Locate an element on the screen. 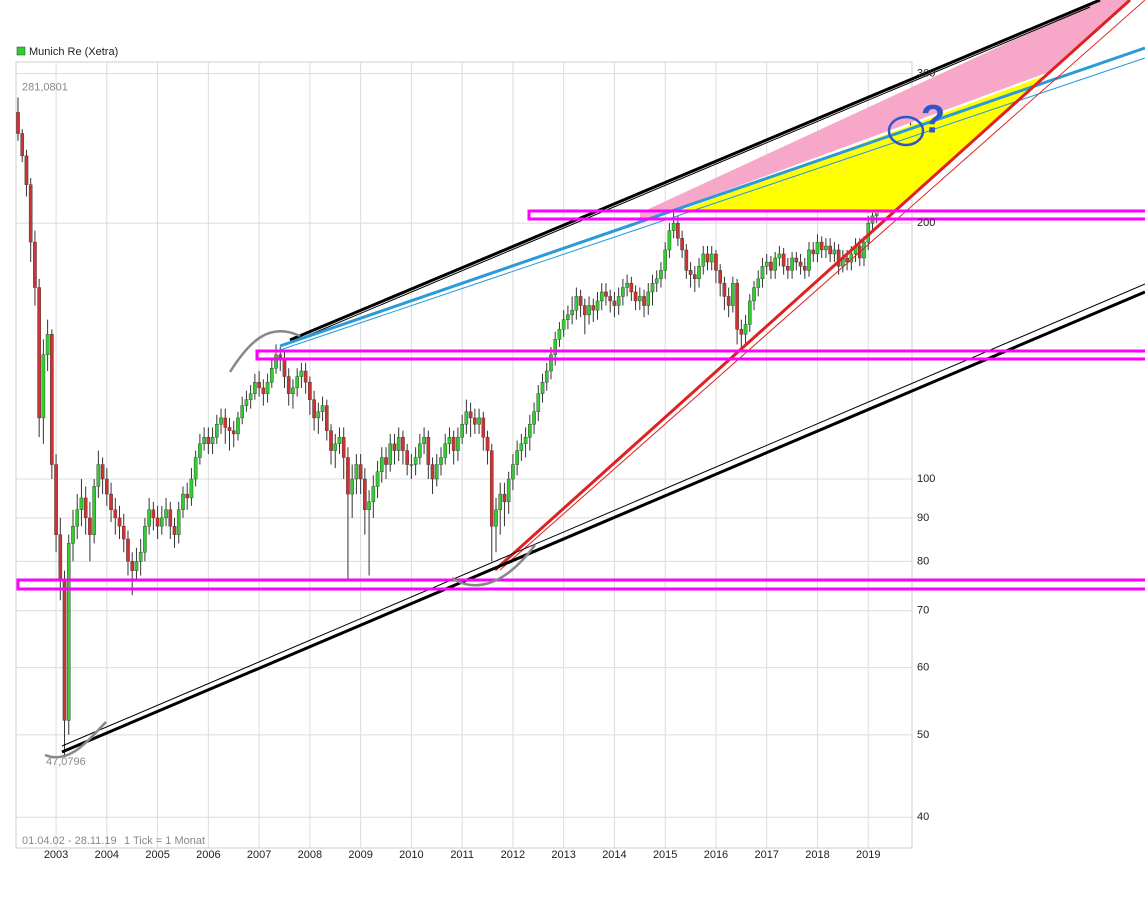 The height and width of the screenshot is (903, 1145). x-tick-label: 2016 is located at coordinates (716, 855).